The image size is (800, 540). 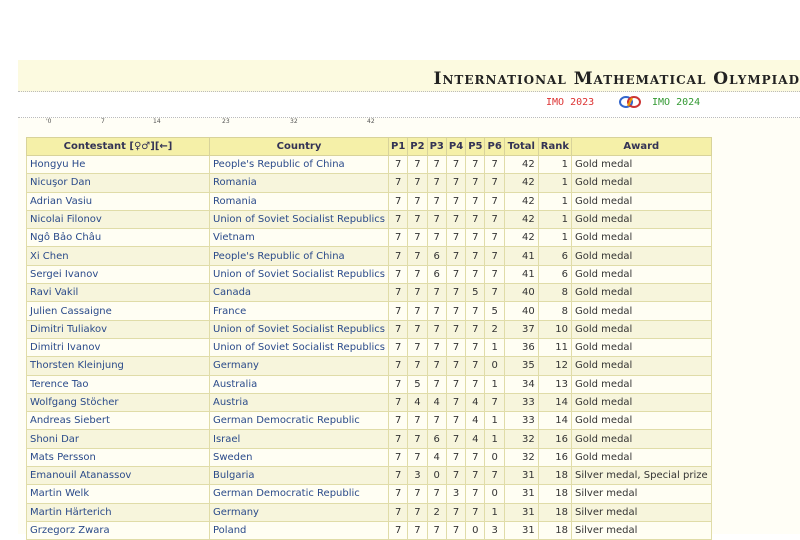 What do you see at coordinates (118, 457) in the screenshot?
I see `contestant-link: Mats Persson` at bounding box center [118, 457].